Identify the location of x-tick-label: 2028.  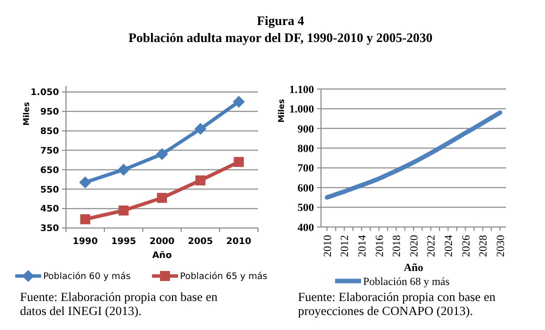
(484, 245).